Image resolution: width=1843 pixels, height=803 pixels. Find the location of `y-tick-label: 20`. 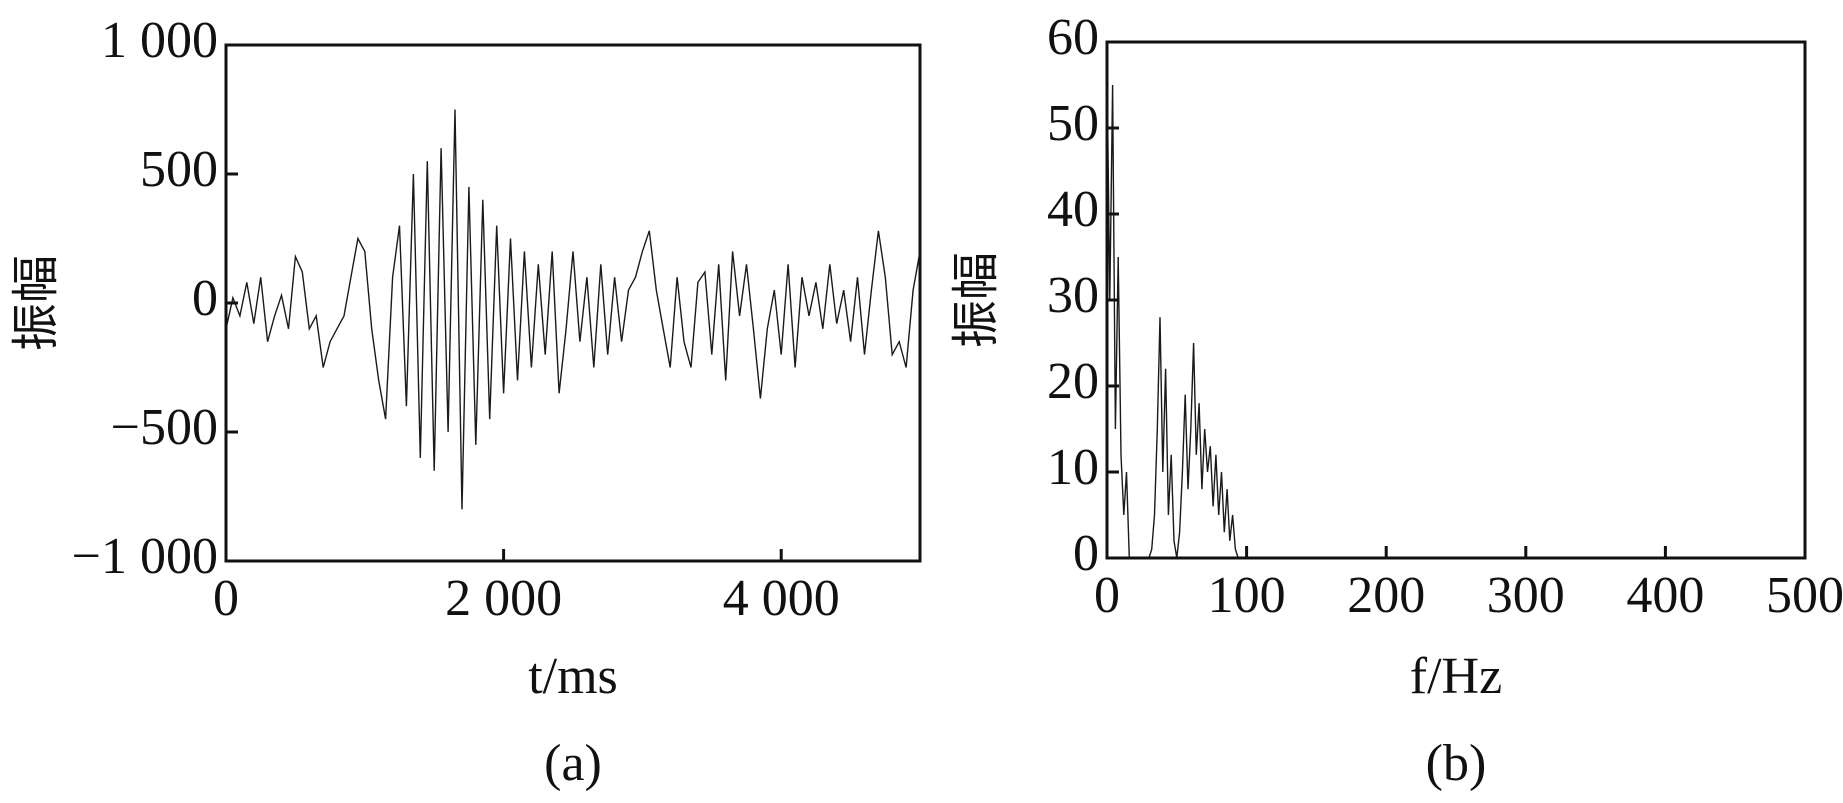

y-tick-label: 20 is located at coordinates (1073, 381).